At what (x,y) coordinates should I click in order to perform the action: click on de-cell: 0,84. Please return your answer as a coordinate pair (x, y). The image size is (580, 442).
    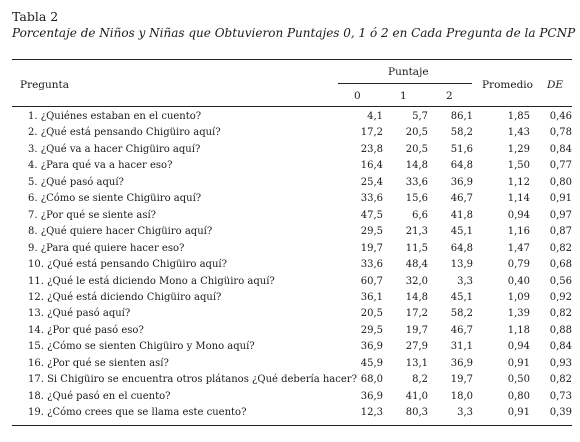
    Looking at the image, I should click on (560, 149).